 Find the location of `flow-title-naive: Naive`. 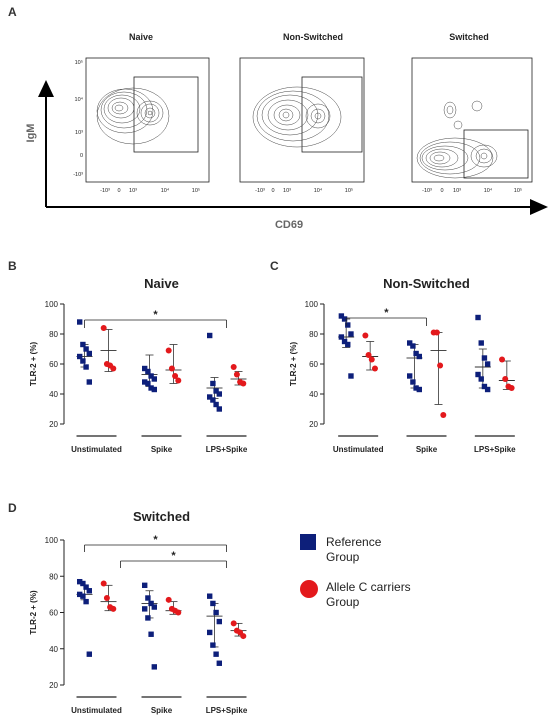

flow-title-naive: Naive is located at coordinates (141, 37).